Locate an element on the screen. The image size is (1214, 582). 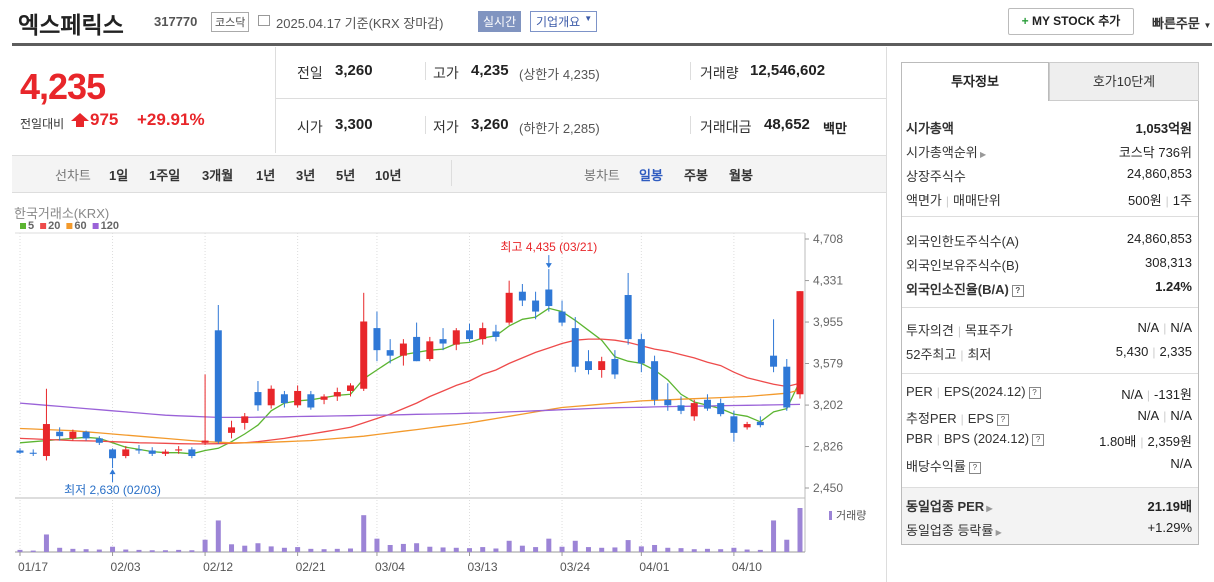
ma-line is located at coordinates (410, 416).